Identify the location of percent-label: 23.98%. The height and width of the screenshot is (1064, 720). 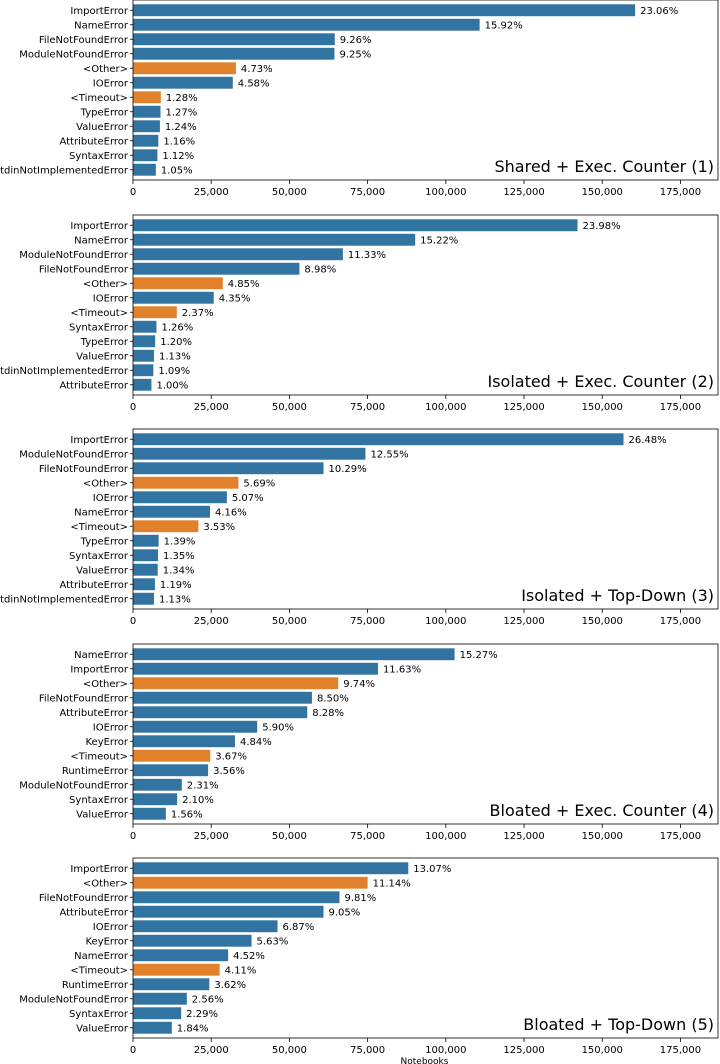
(602, 226).